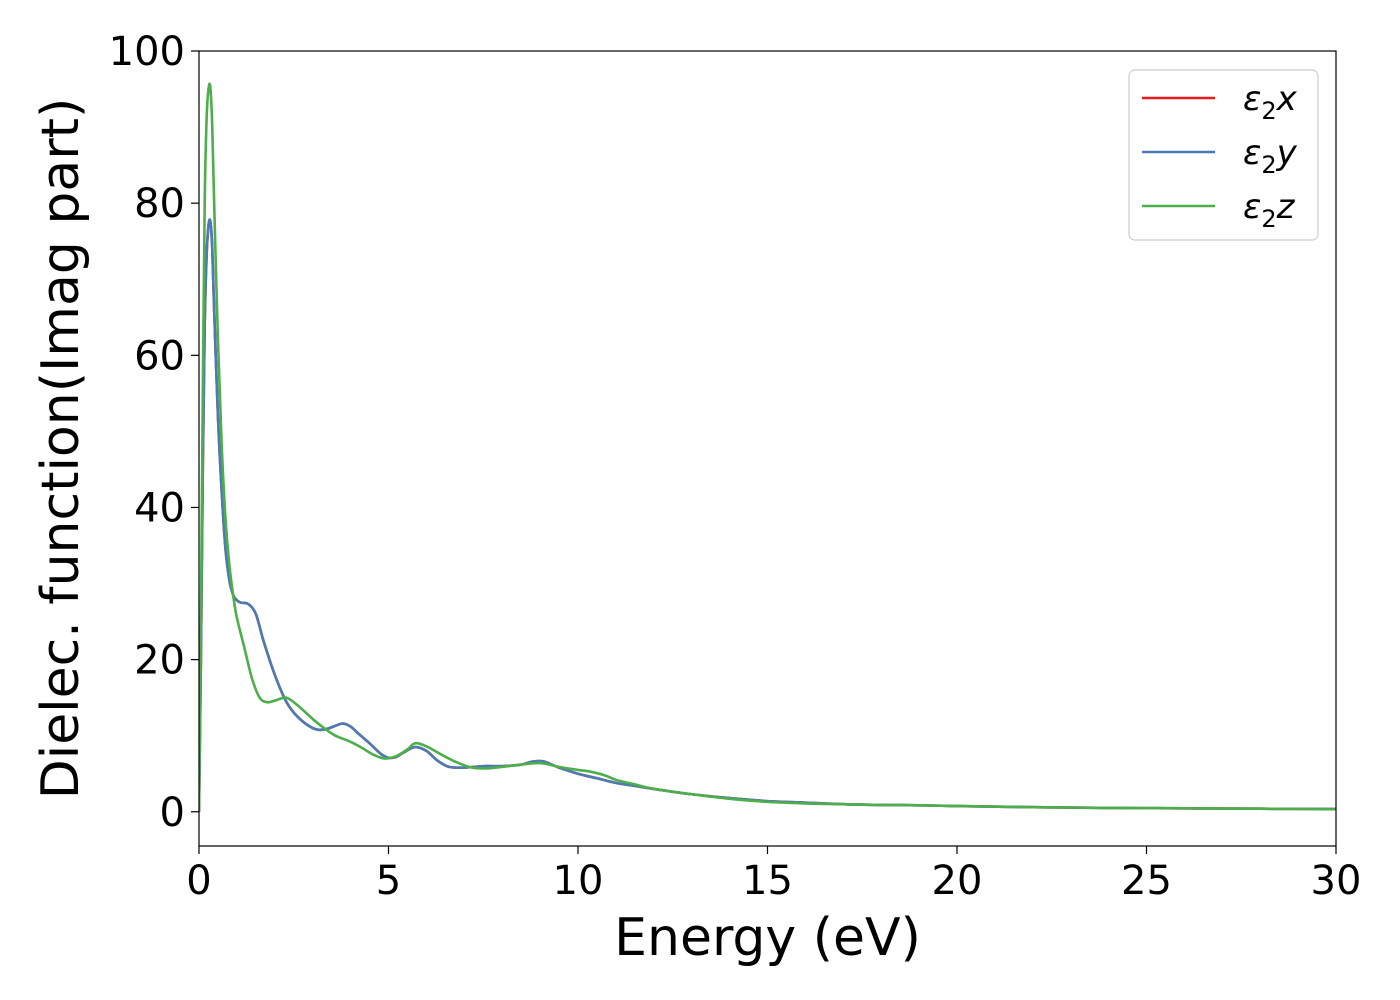 This screenshot has width=1400, height=1000. What do you see at coordinates (154, 432) in the screenshot?
I see `y-axis-ticks: 0 20 40 60 80 100` at bounding box center [154, 432].